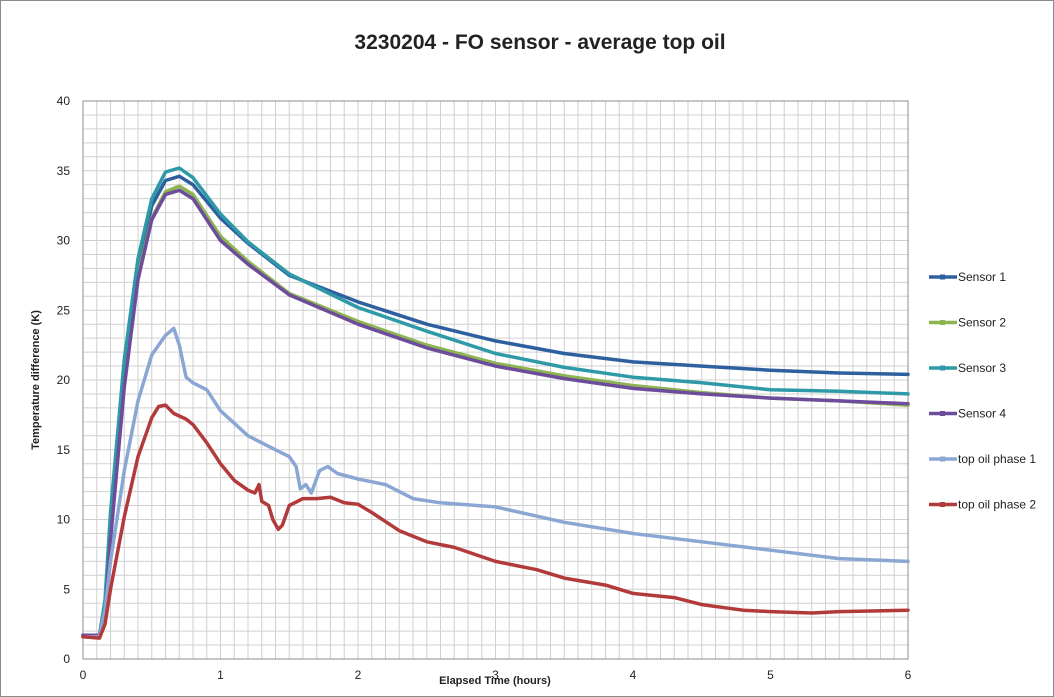 This screenshot has height=697, width=1054. What do you see at coordinates (997, 459) in the screenshot?
I see `legend-label: top oil phase 1` at bounding box center [997, 459].